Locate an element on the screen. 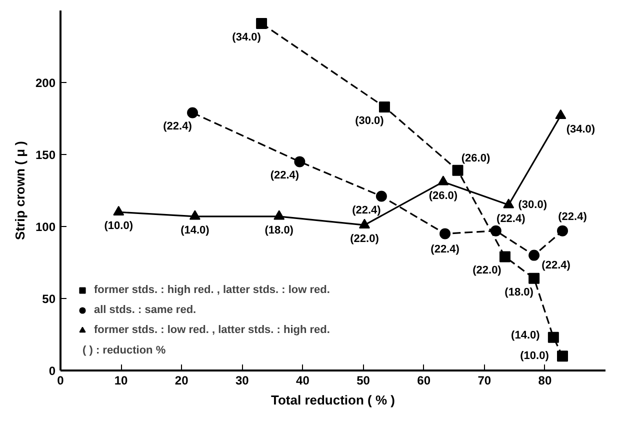 Image resolution: width=631 pixels, height=426 pixels. y-tick-label: 150 is located at coordinates (45, 155).